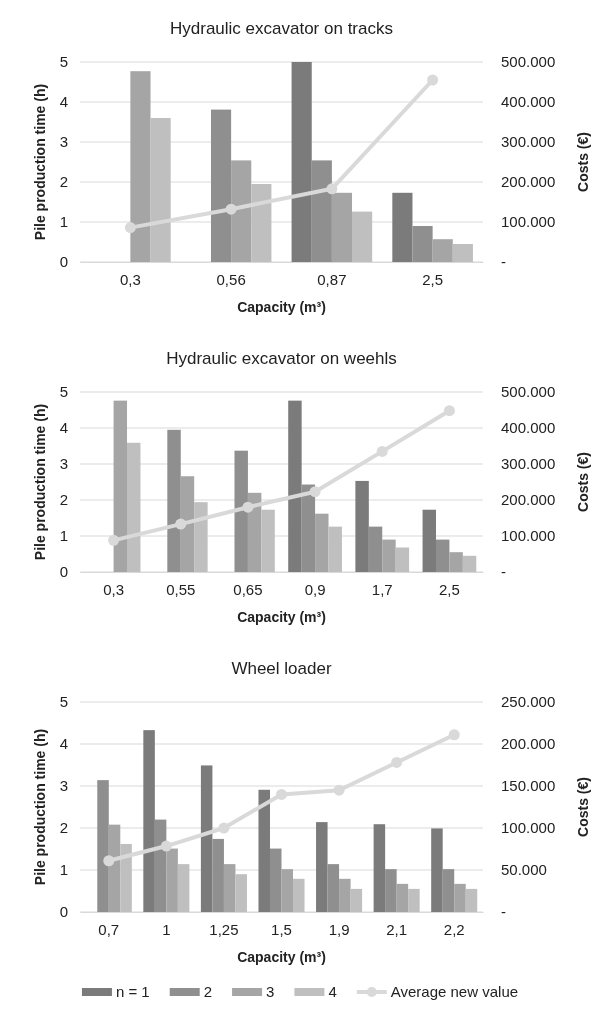 Image resolution: width=600 pixels, height=1009 pixels. I want to click on x-tick-label: 0,56, so click(231, 279).